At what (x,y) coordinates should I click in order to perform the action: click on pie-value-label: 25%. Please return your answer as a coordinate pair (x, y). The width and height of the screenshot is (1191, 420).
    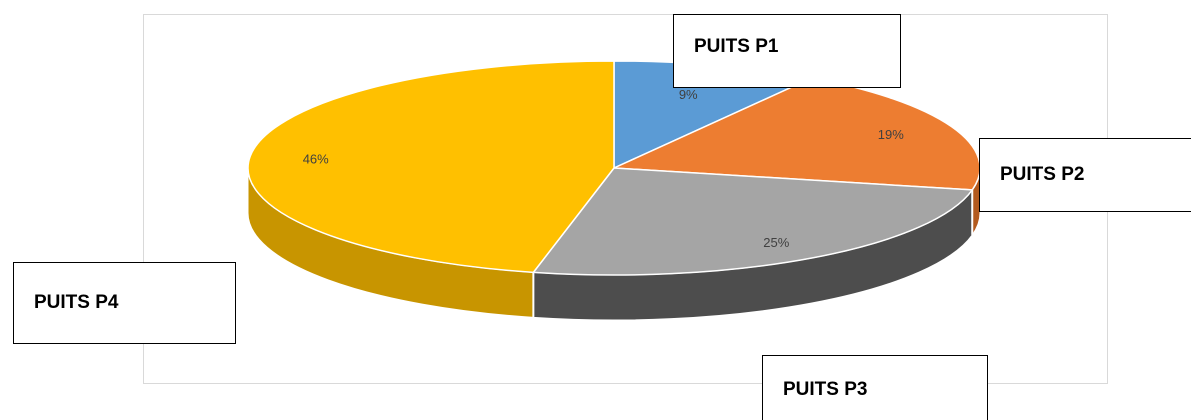
    Looking at the image, I should click on (776, 242).